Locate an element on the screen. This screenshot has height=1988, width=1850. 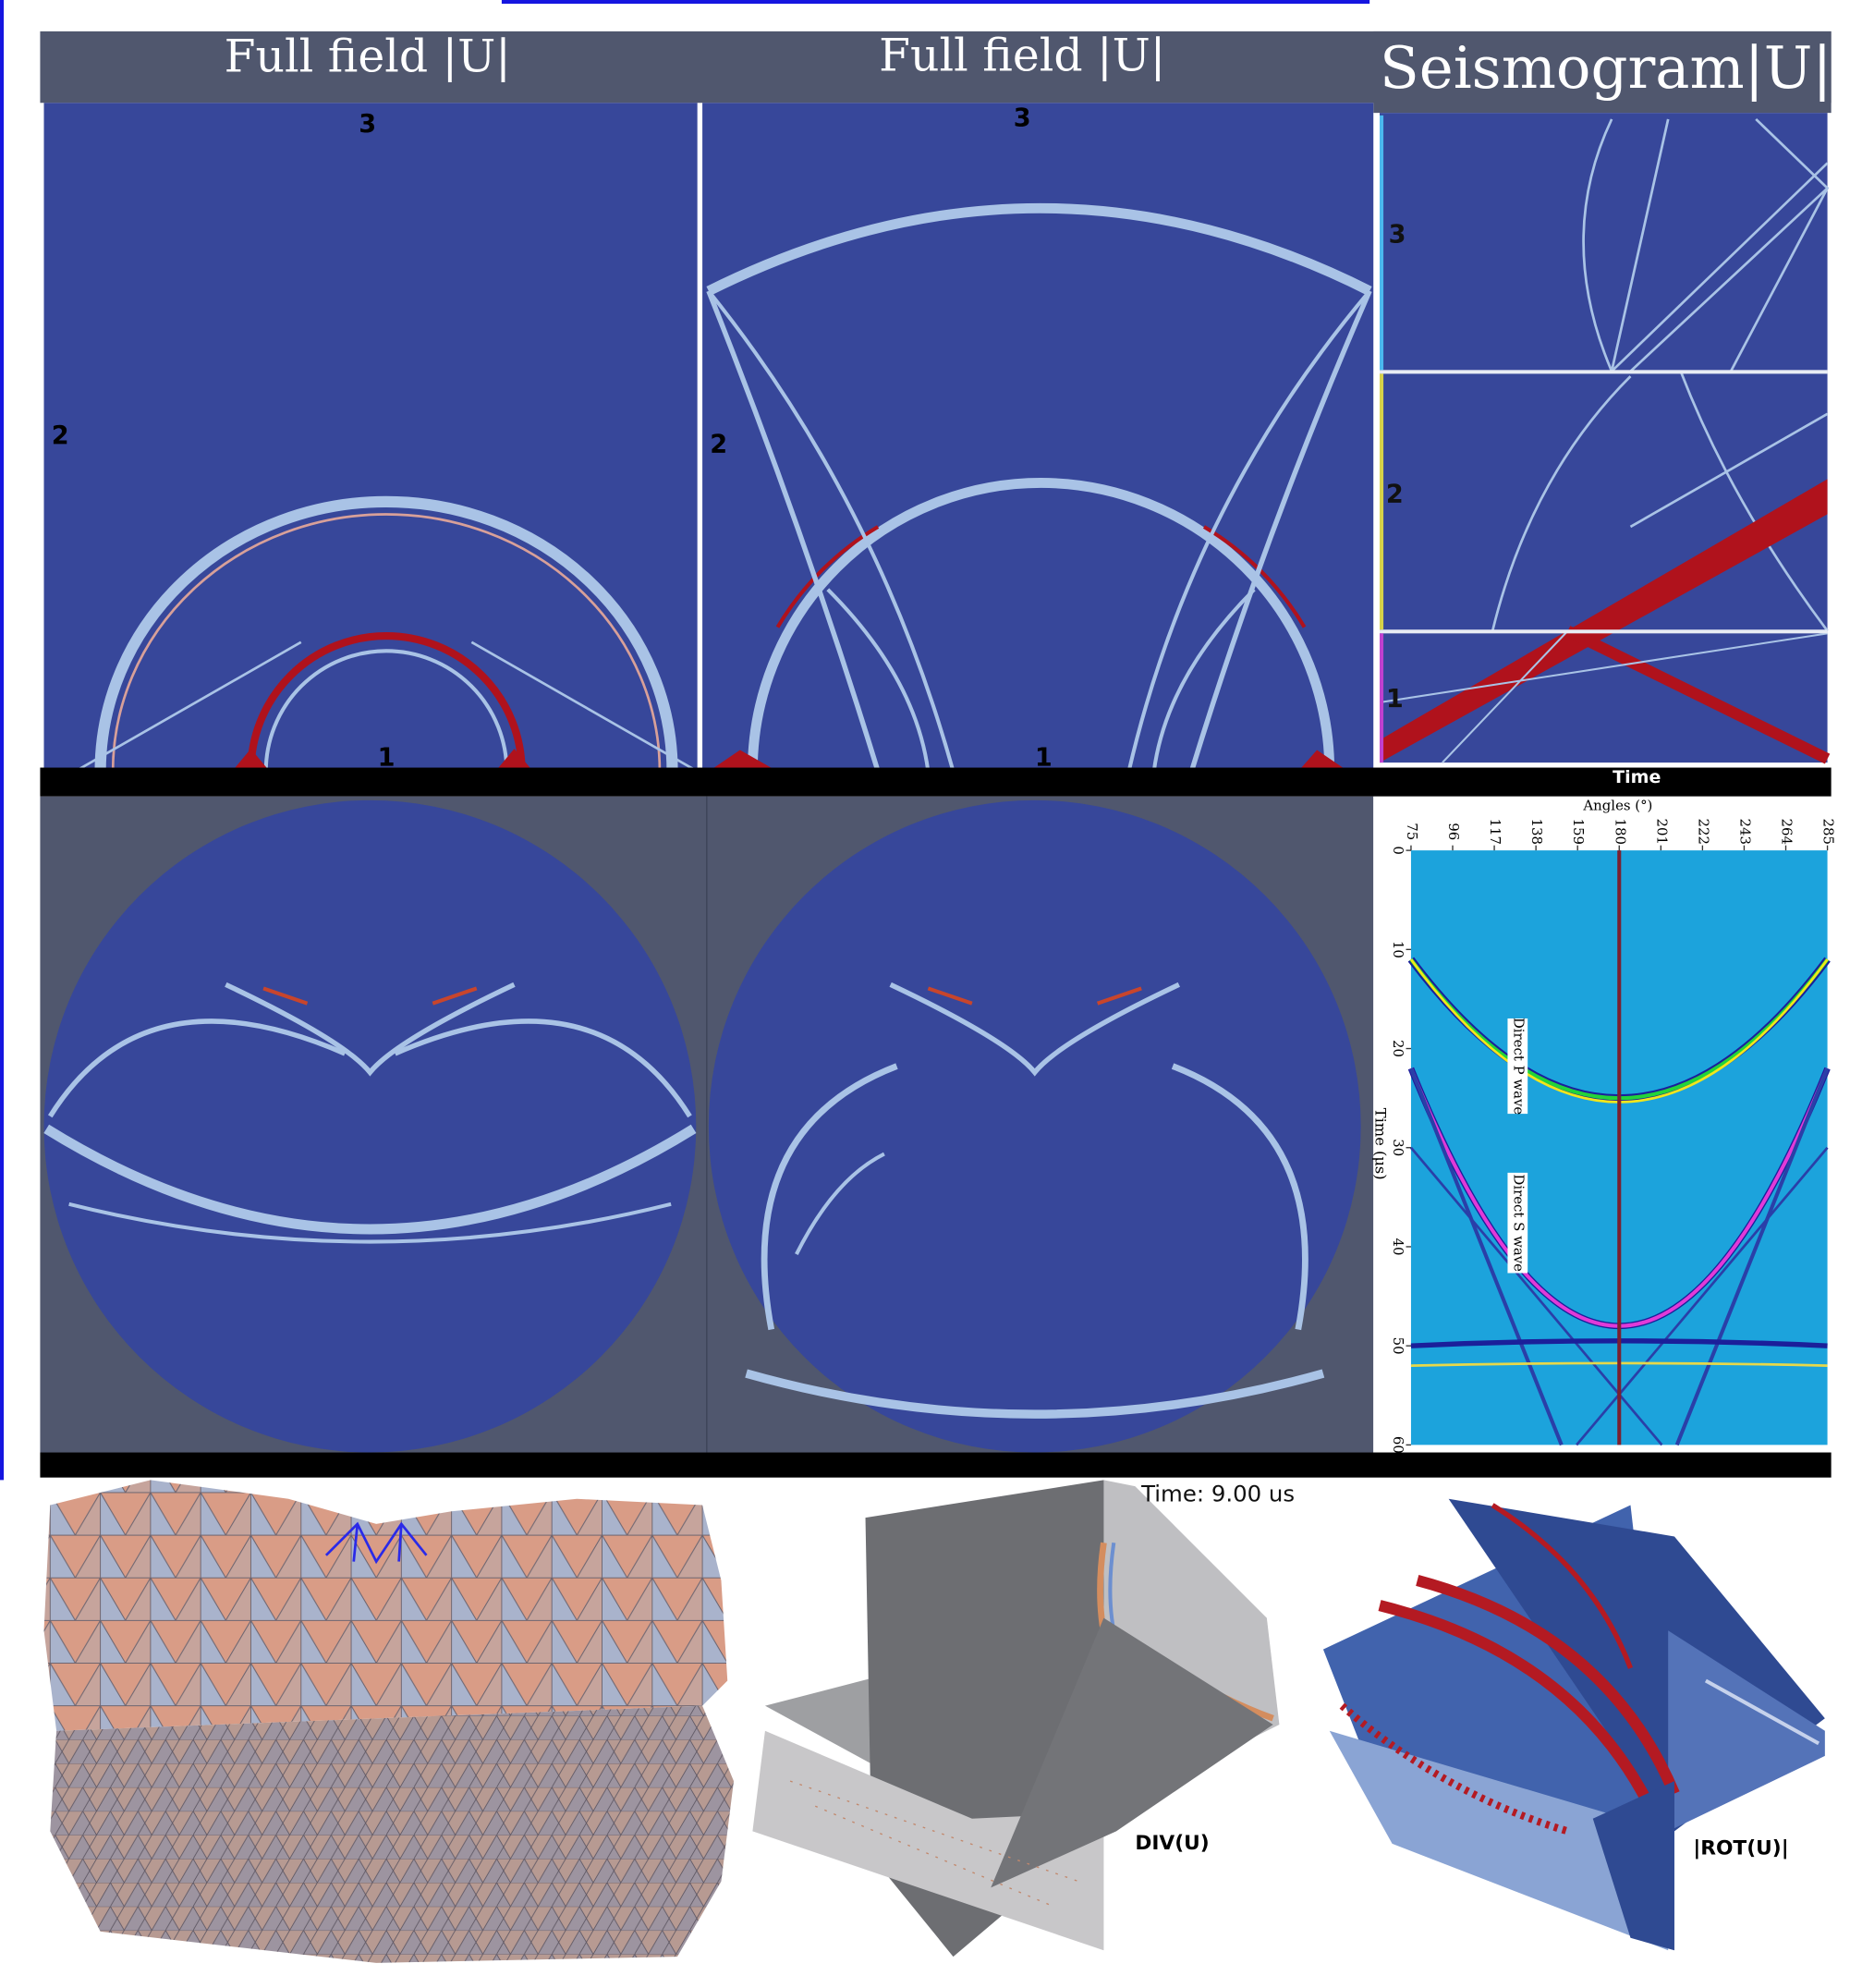
panel-title: Seismogram|U| is located at coordinates (1606, 68).